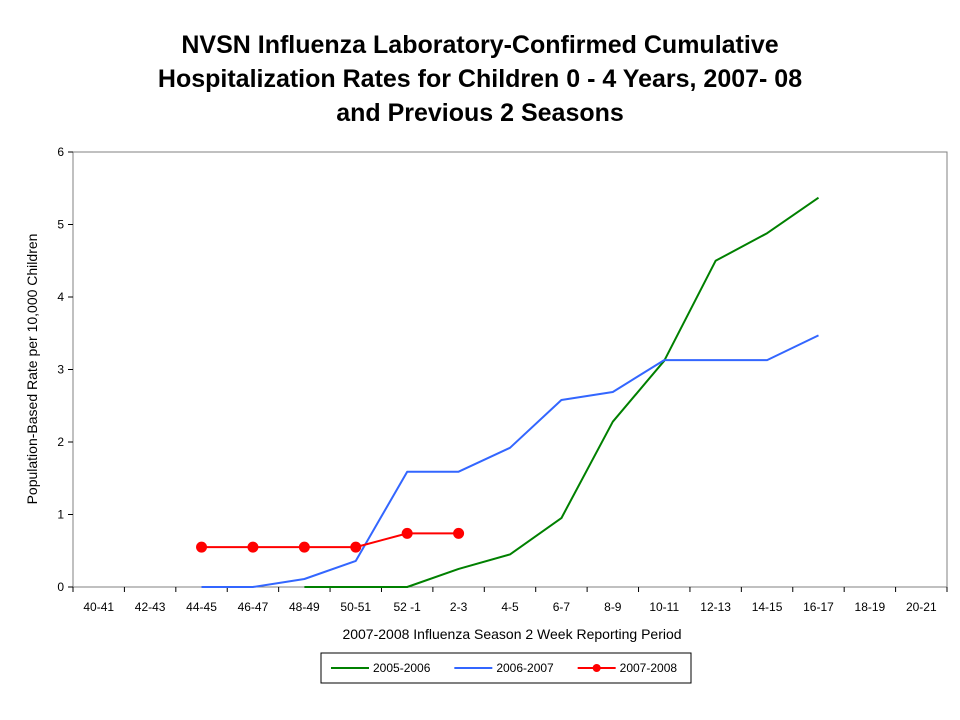 The width and height of the screenshot is (960, 720). I want to click on x-tick-label: 14-15, so click(767, 607).